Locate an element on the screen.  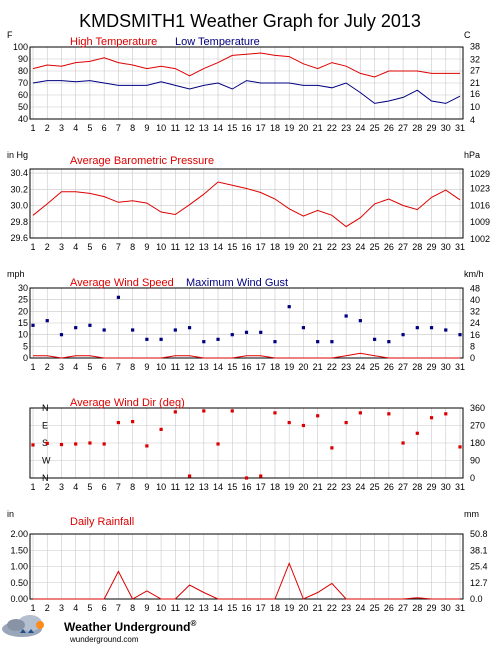
unit-label-right: hPa is located at coordinates (472, 155).